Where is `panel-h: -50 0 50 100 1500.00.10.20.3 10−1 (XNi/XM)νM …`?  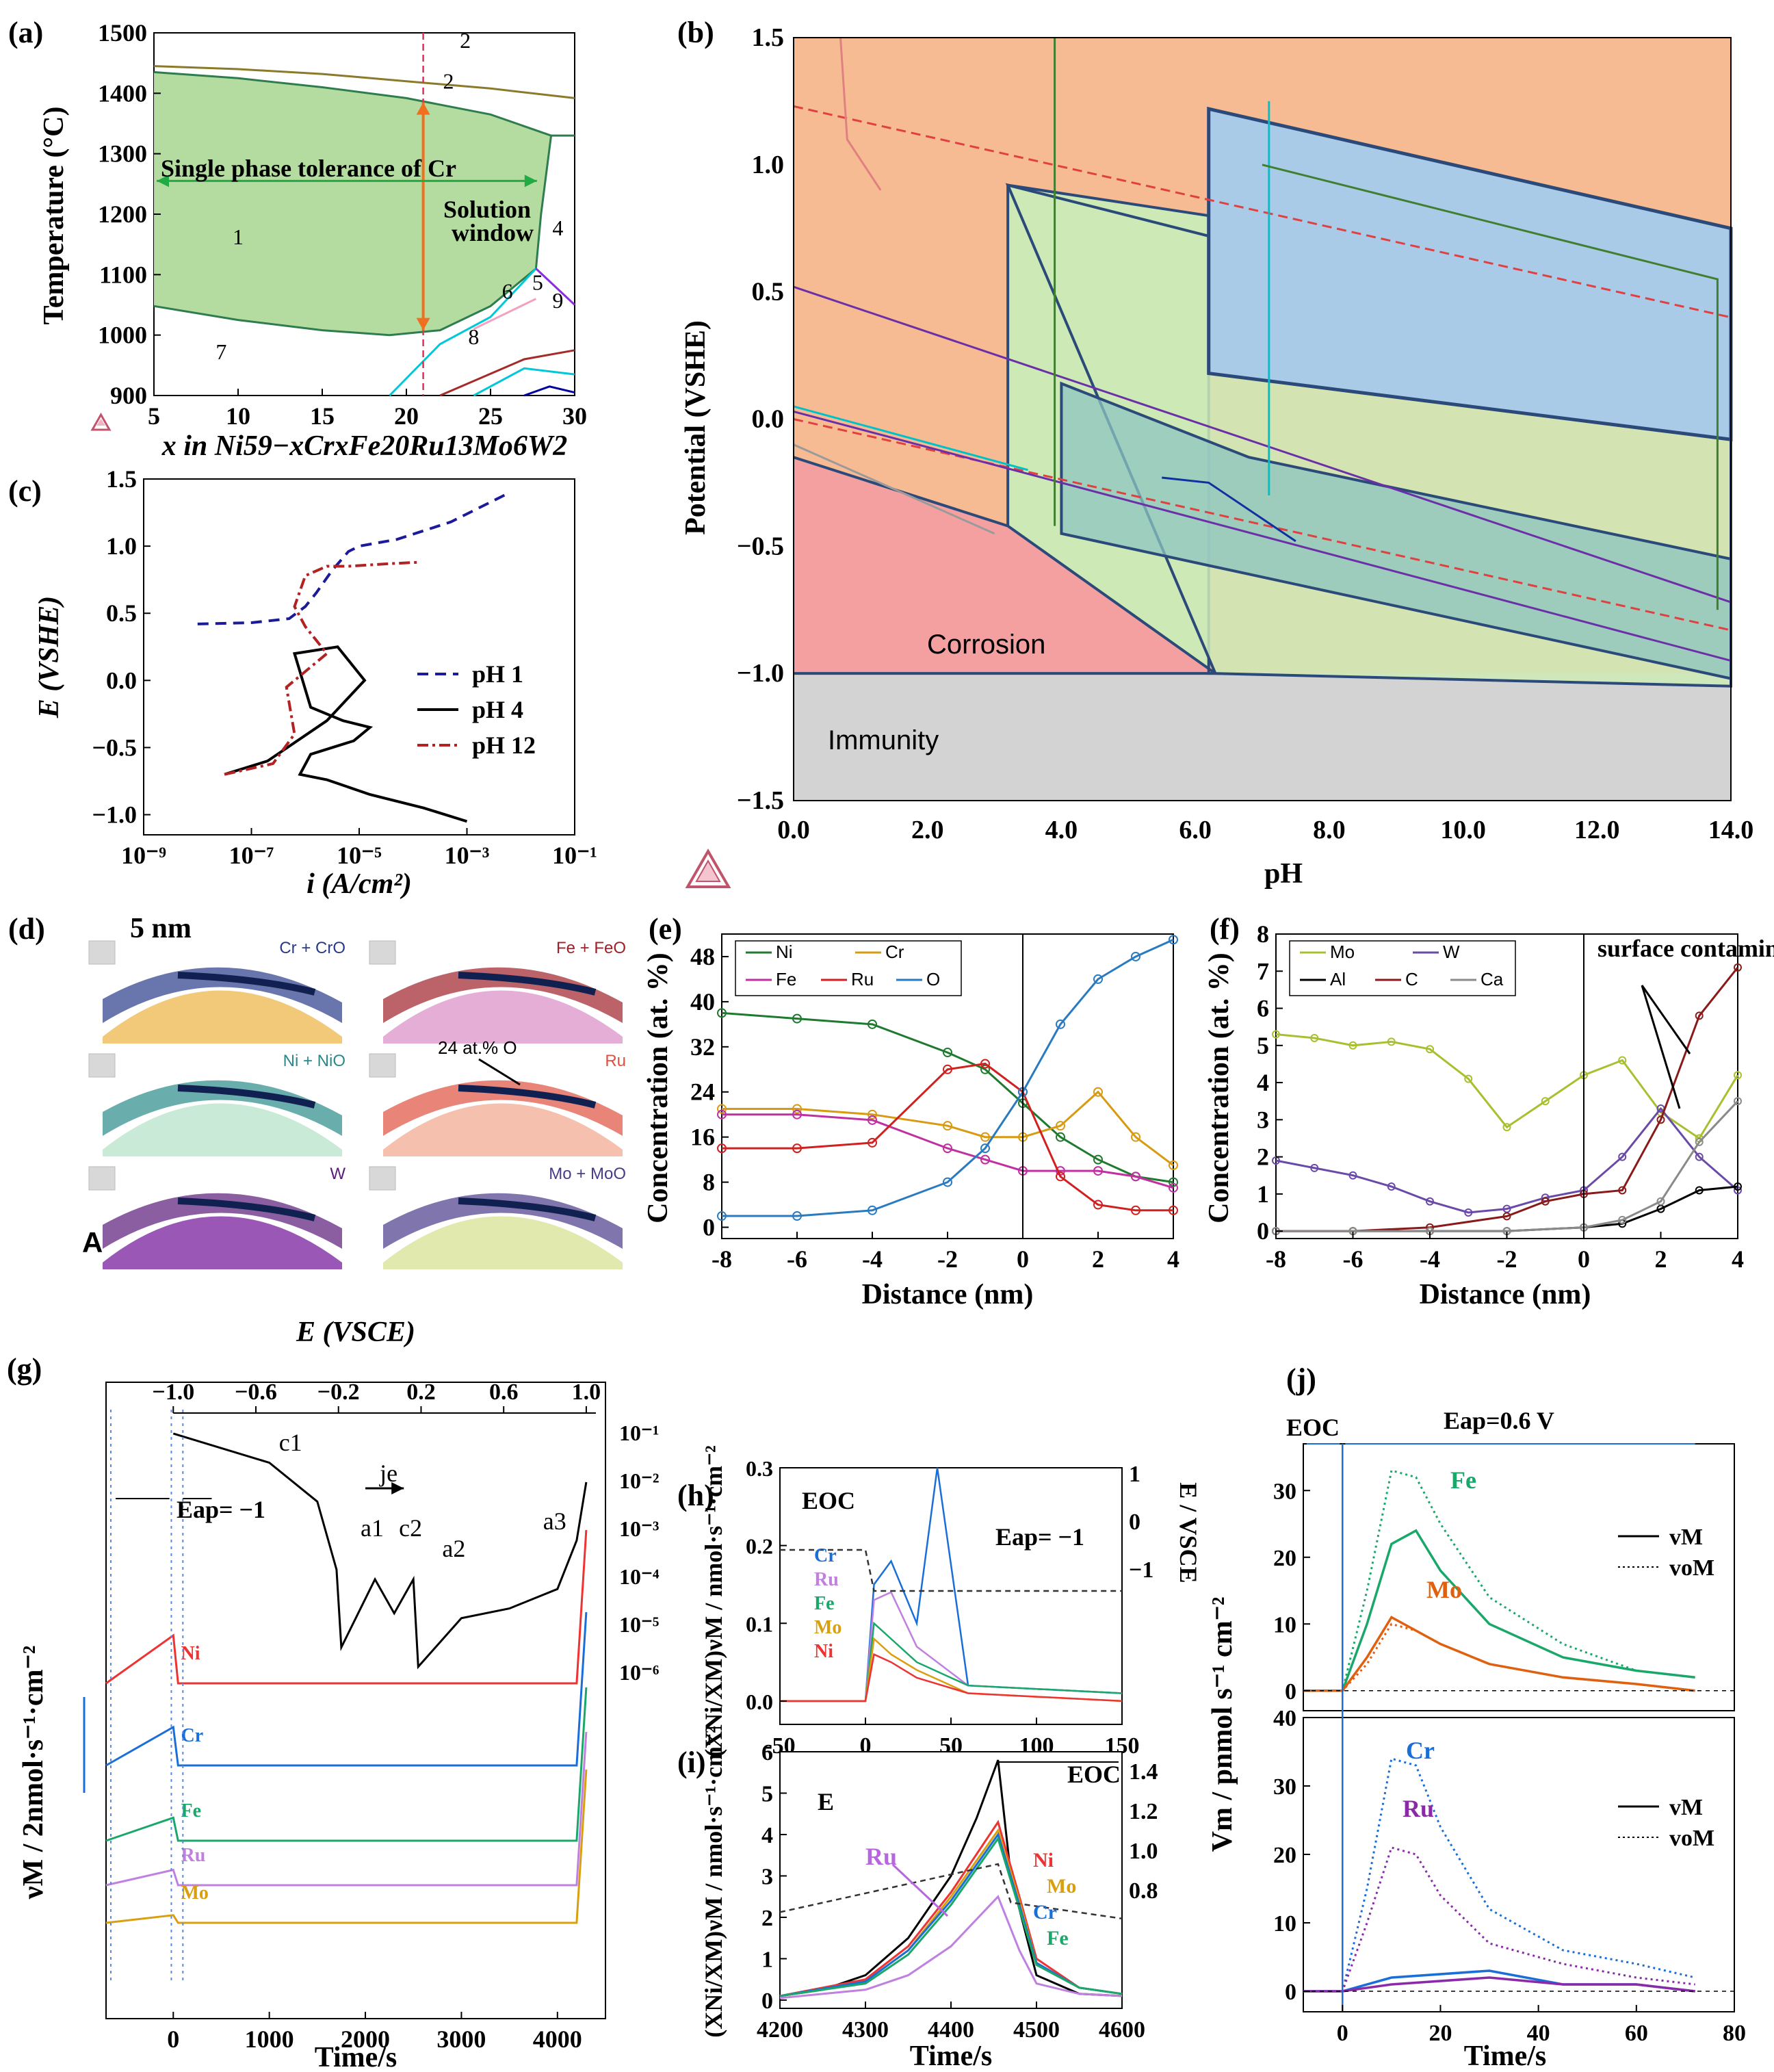 panel-h: -50 0 50 100 1500.00.10.20.3 10−1 (XNi/XM)νM … is located at coordinates (951, 1602).